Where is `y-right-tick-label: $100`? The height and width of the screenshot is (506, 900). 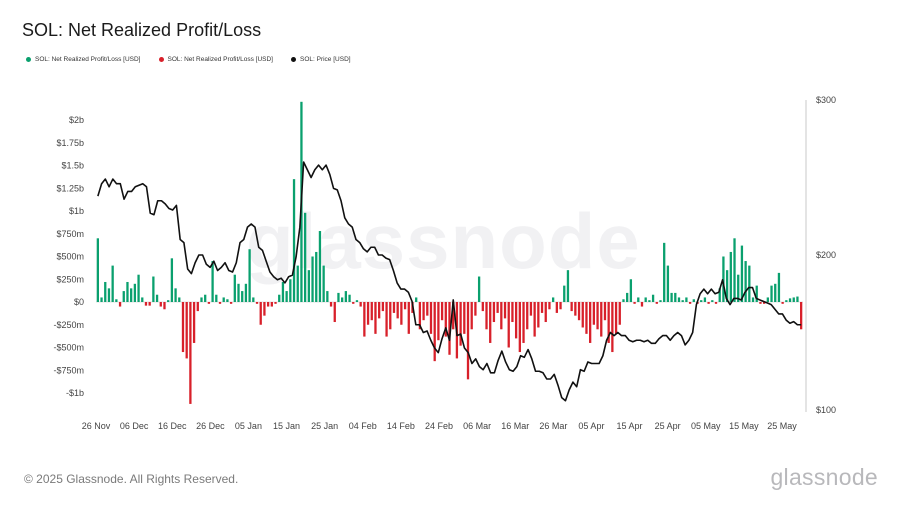
y-right-tick-label: $100 is located at coordinates (826, 410).